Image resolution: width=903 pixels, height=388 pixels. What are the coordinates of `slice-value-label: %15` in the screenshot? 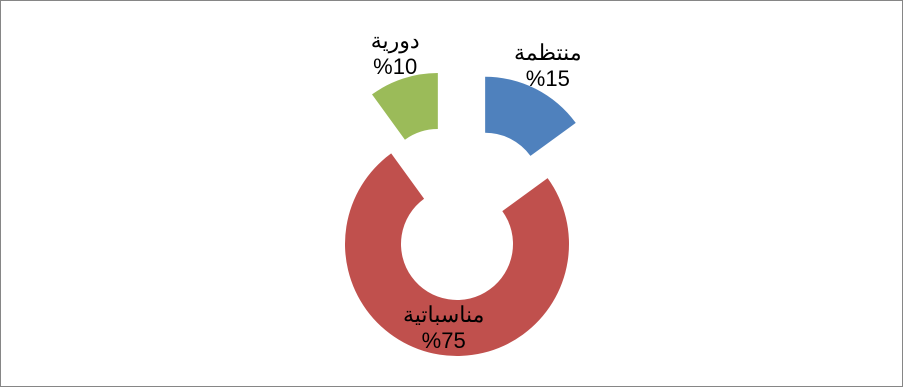 It's located at (548, 78).